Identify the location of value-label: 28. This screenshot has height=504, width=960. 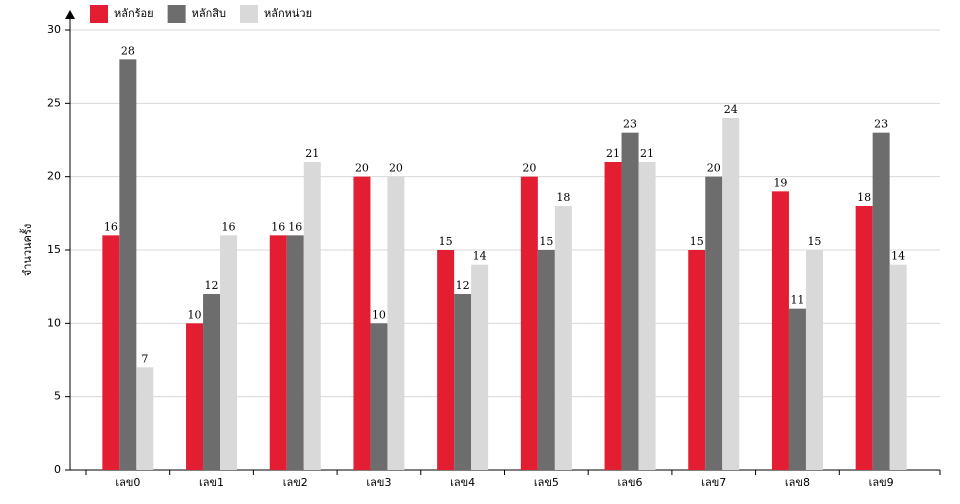
(128, 50).